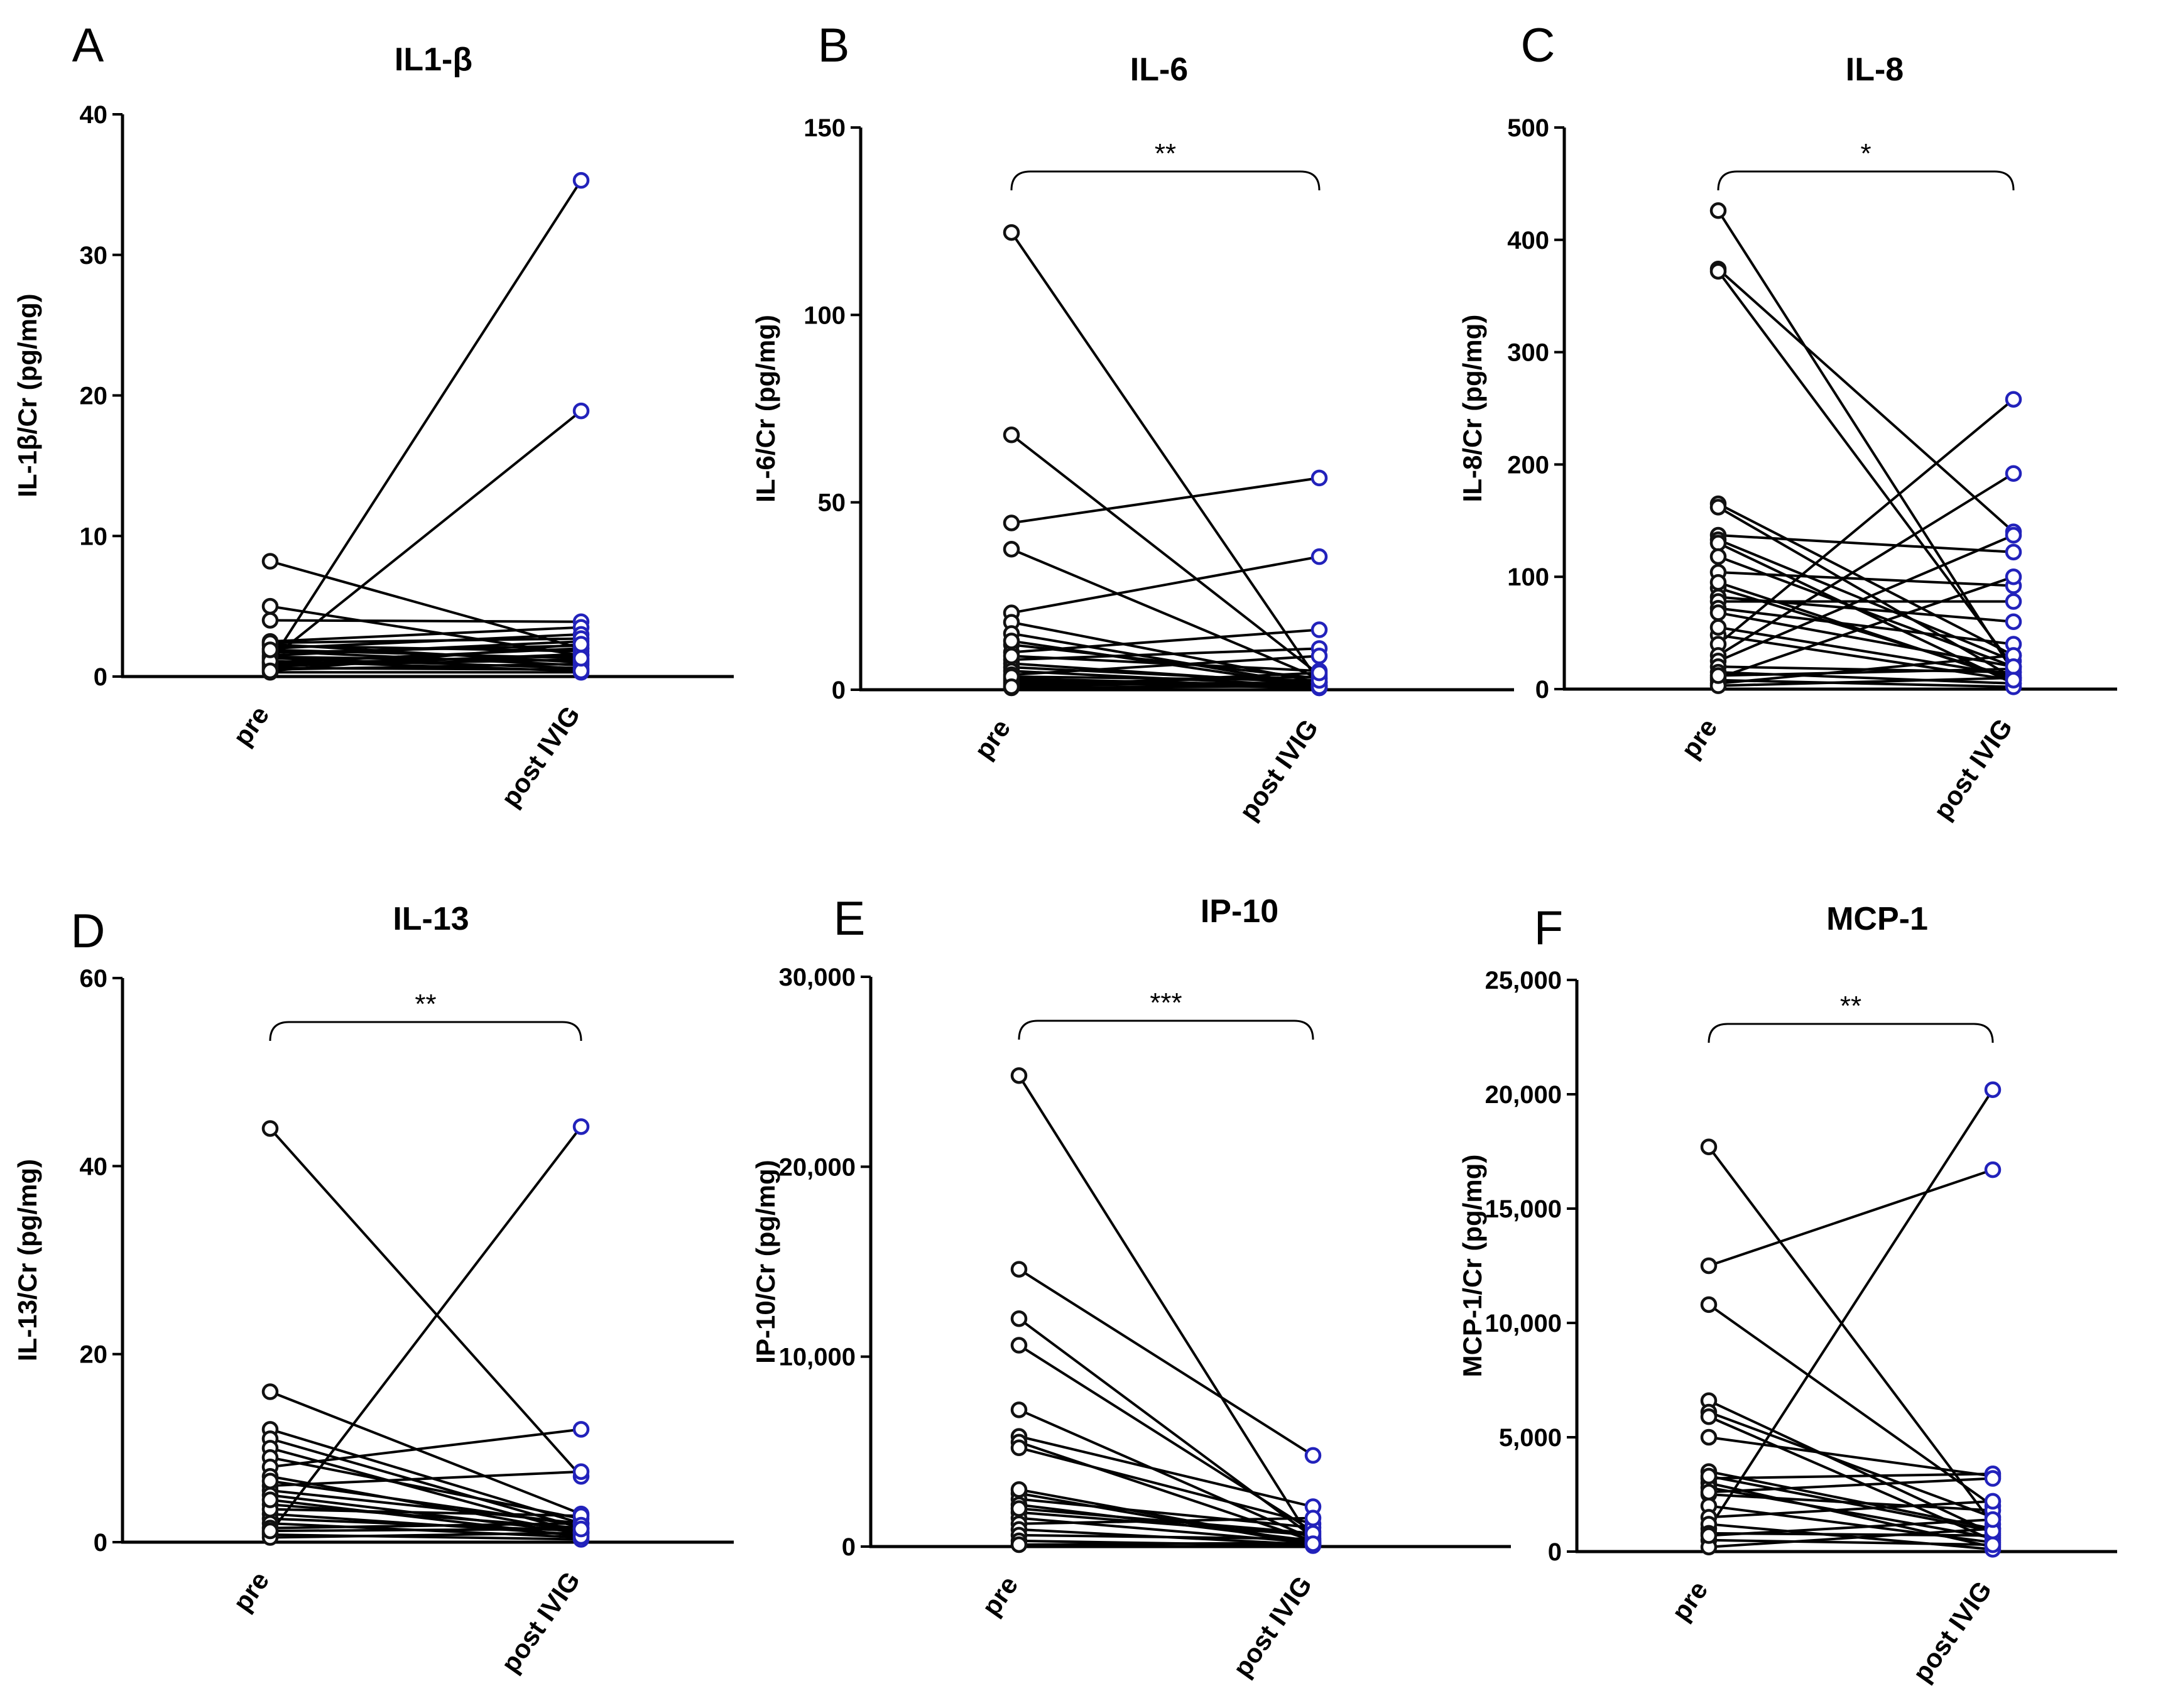 This screenshot has width=2163, height=1708. Describe the element at coordinates (1528, 465) in the screenshot. I see `y-tick-label: 200` at that location.